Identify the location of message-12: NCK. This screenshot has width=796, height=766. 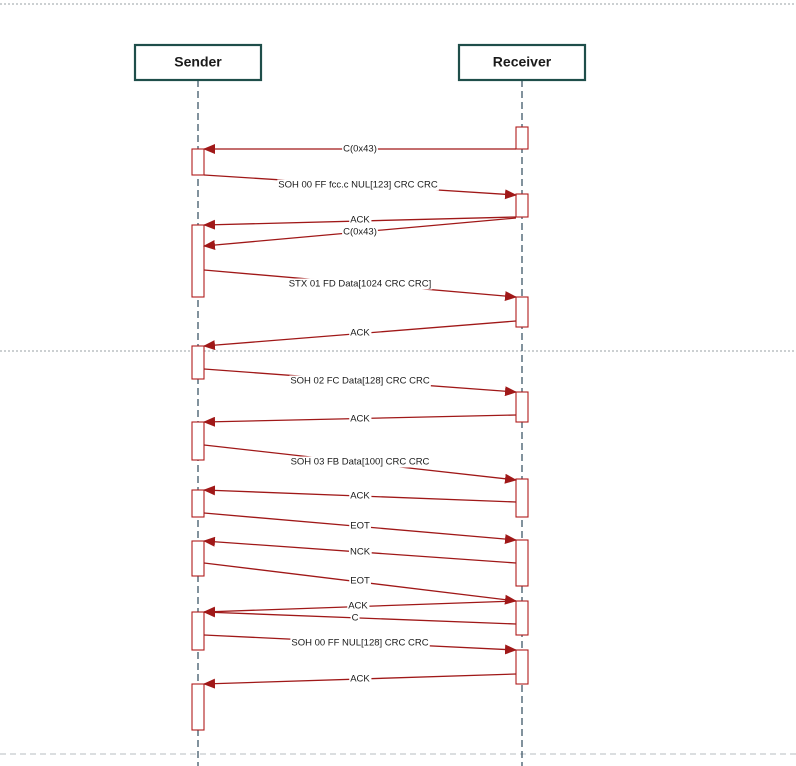
(360, 550).